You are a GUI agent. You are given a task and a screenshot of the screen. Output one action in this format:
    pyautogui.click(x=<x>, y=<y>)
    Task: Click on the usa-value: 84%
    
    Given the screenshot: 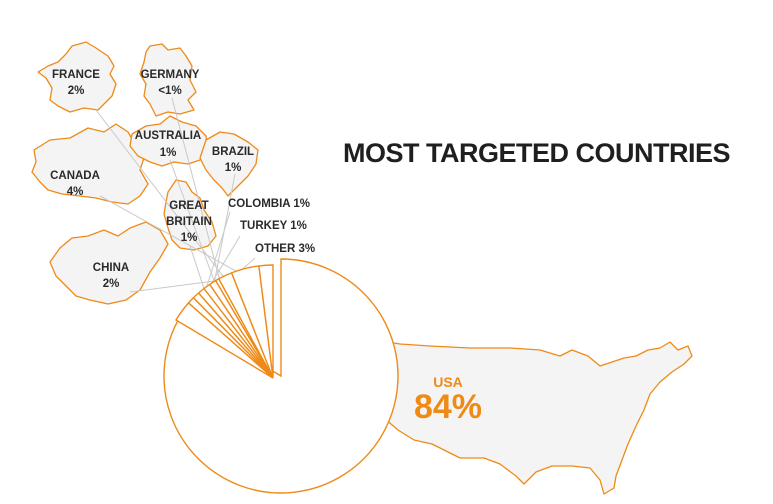 What is the action you would take?
    pyautogui.click(x=448, y=407)
    